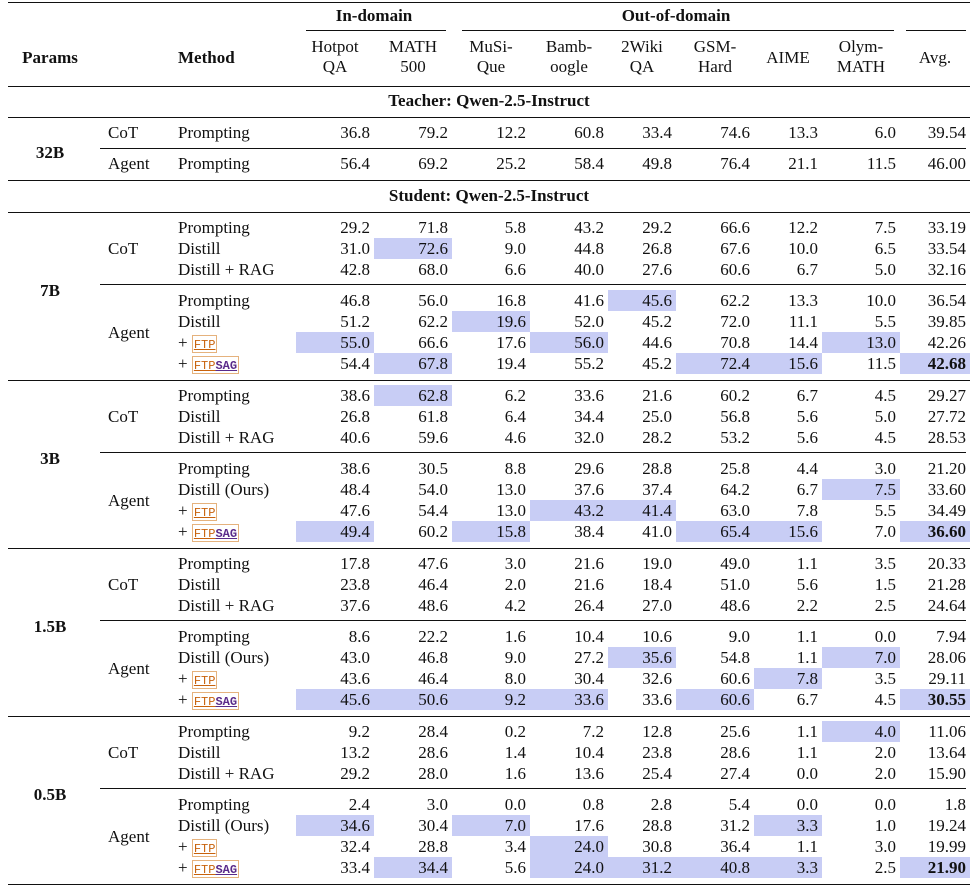 The width and height of the screenshot is (977, 890). What do you see at coordinates (885, 416) in the screenshot?
I see `value-cell: 5.0` at bounding box center [885, 416].